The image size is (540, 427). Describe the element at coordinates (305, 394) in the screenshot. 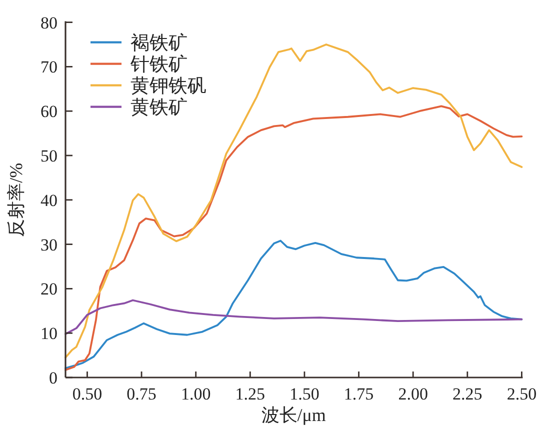

I see `x-tick-label: 1.50` at that location.